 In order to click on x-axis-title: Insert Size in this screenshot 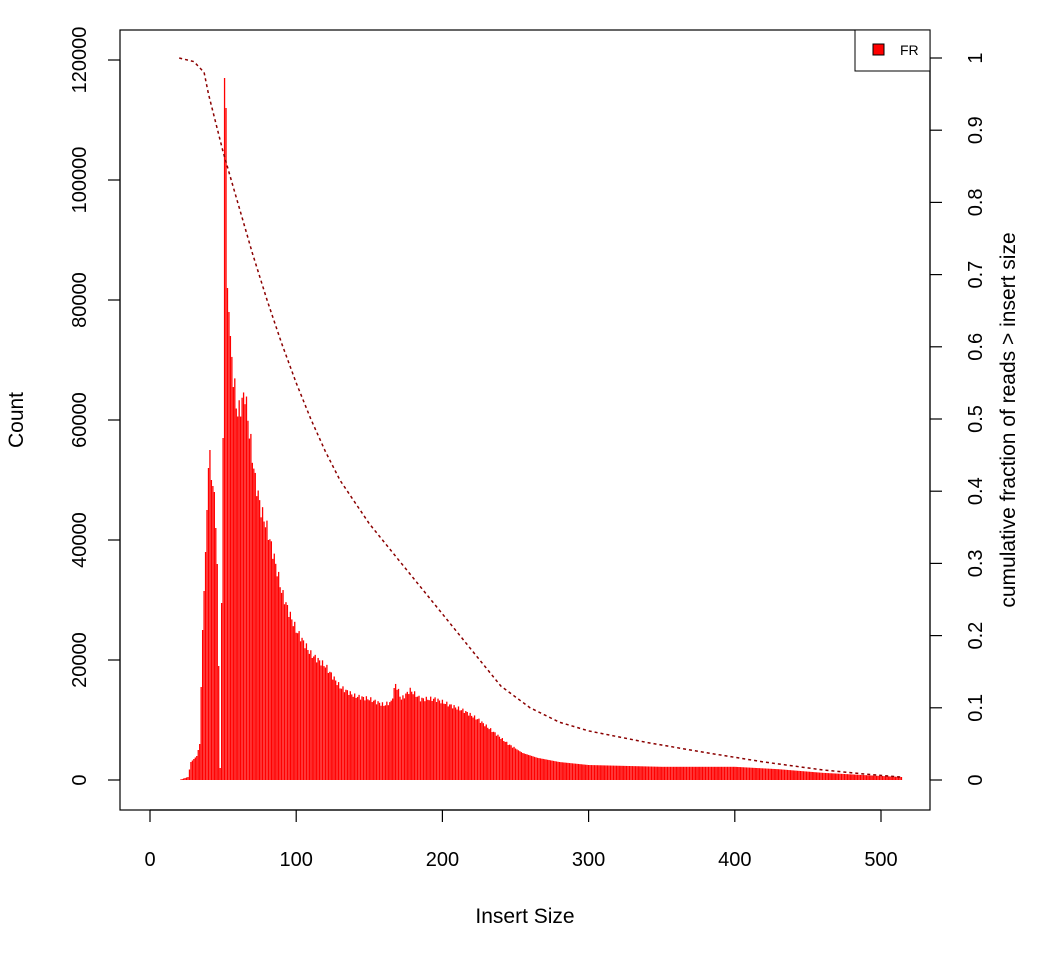, I will do `click(524, 916)`.